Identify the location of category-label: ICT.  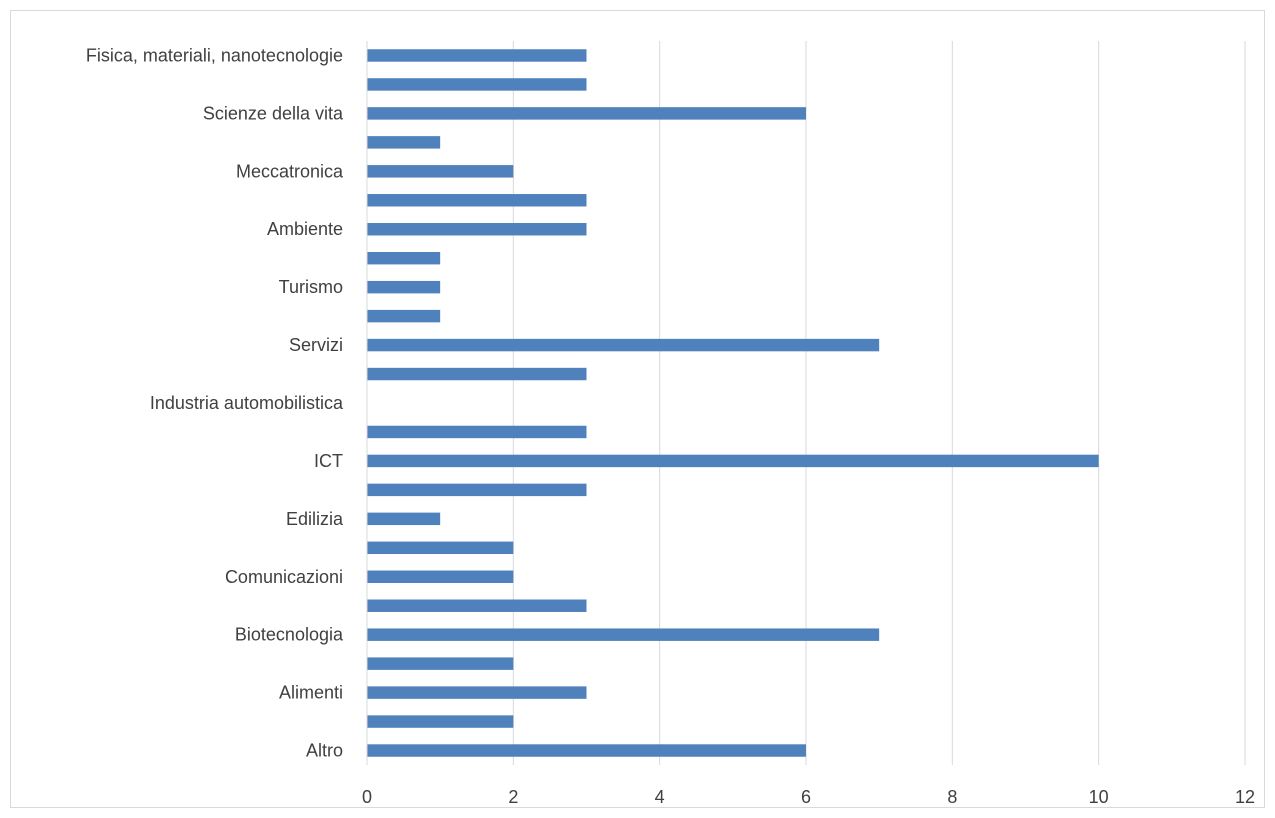
(328, 461).